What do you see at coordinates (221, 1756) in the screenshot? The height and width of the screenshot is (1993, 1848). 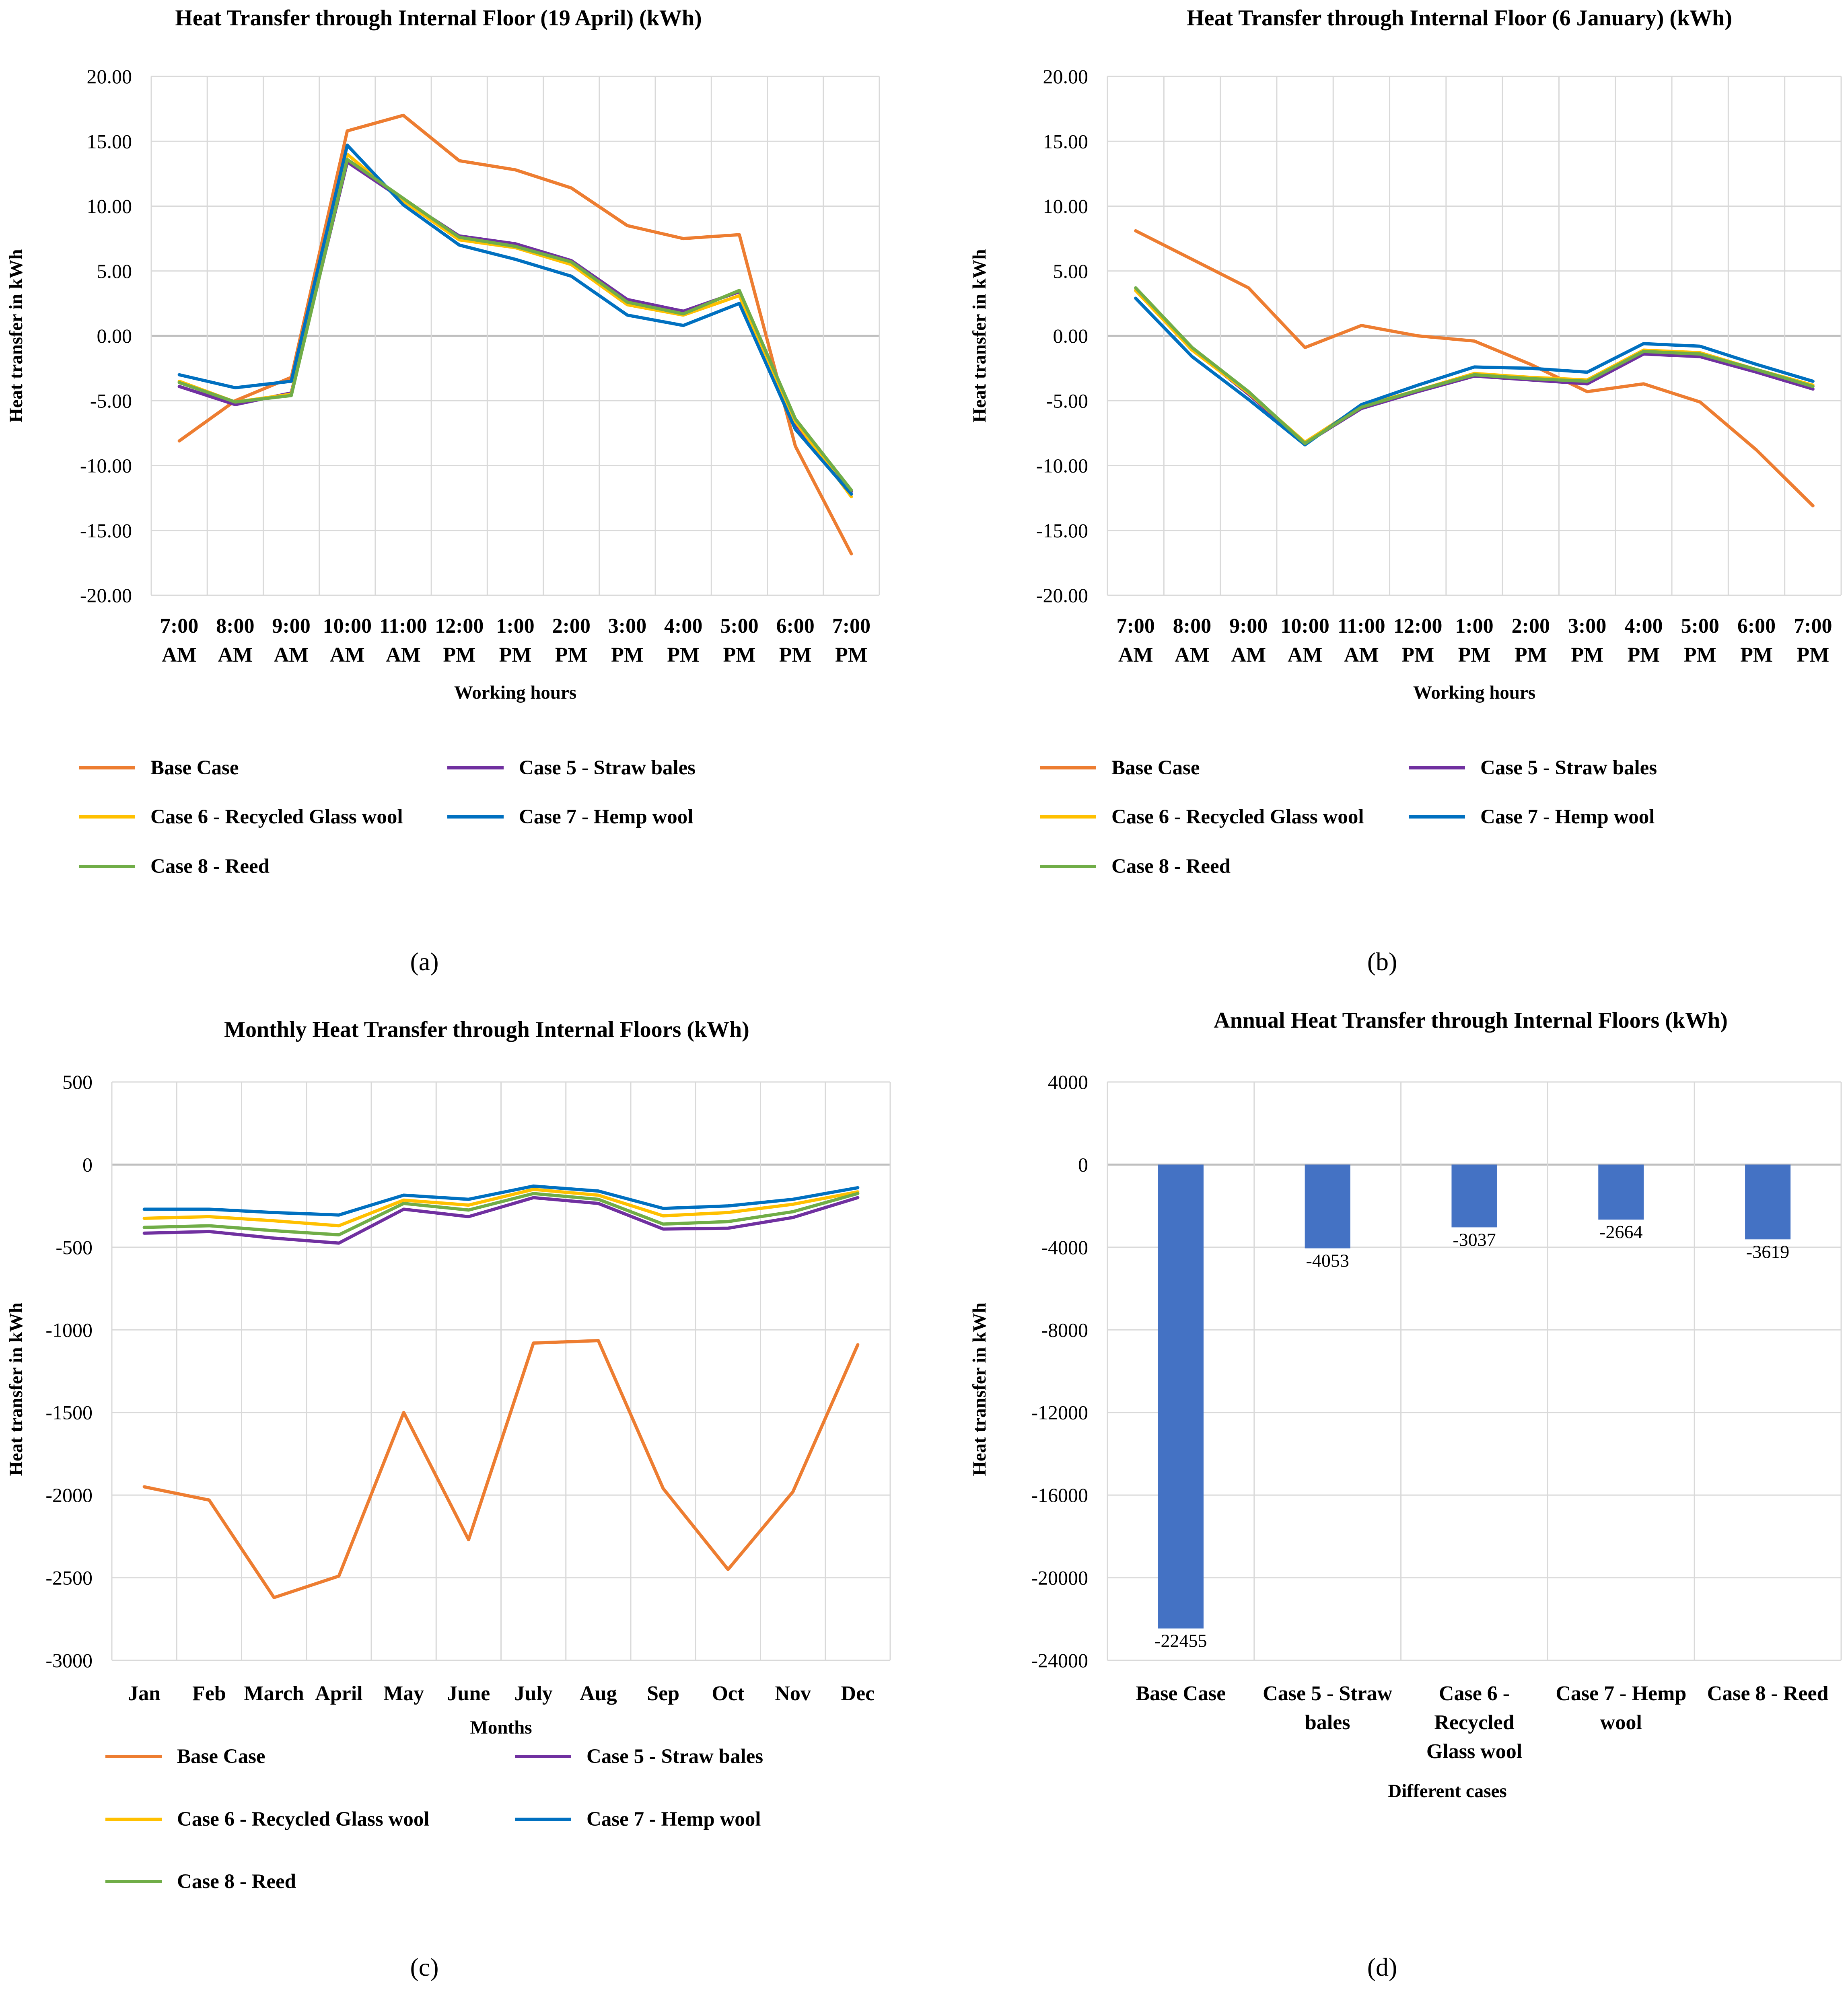 I see `legend-label: Base Case` at bounding box center [221, 1756].